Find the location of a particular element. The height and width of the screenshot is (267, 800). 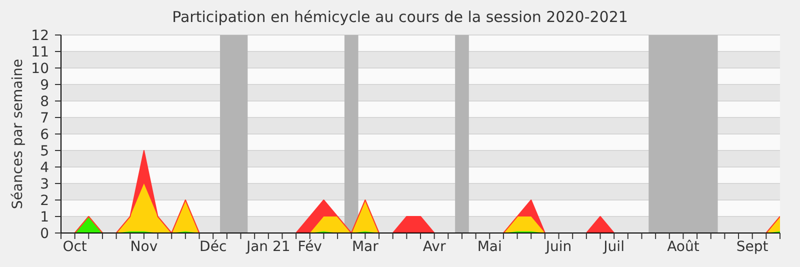

y-tick-label: 12 is located at coordinates (40, 36).